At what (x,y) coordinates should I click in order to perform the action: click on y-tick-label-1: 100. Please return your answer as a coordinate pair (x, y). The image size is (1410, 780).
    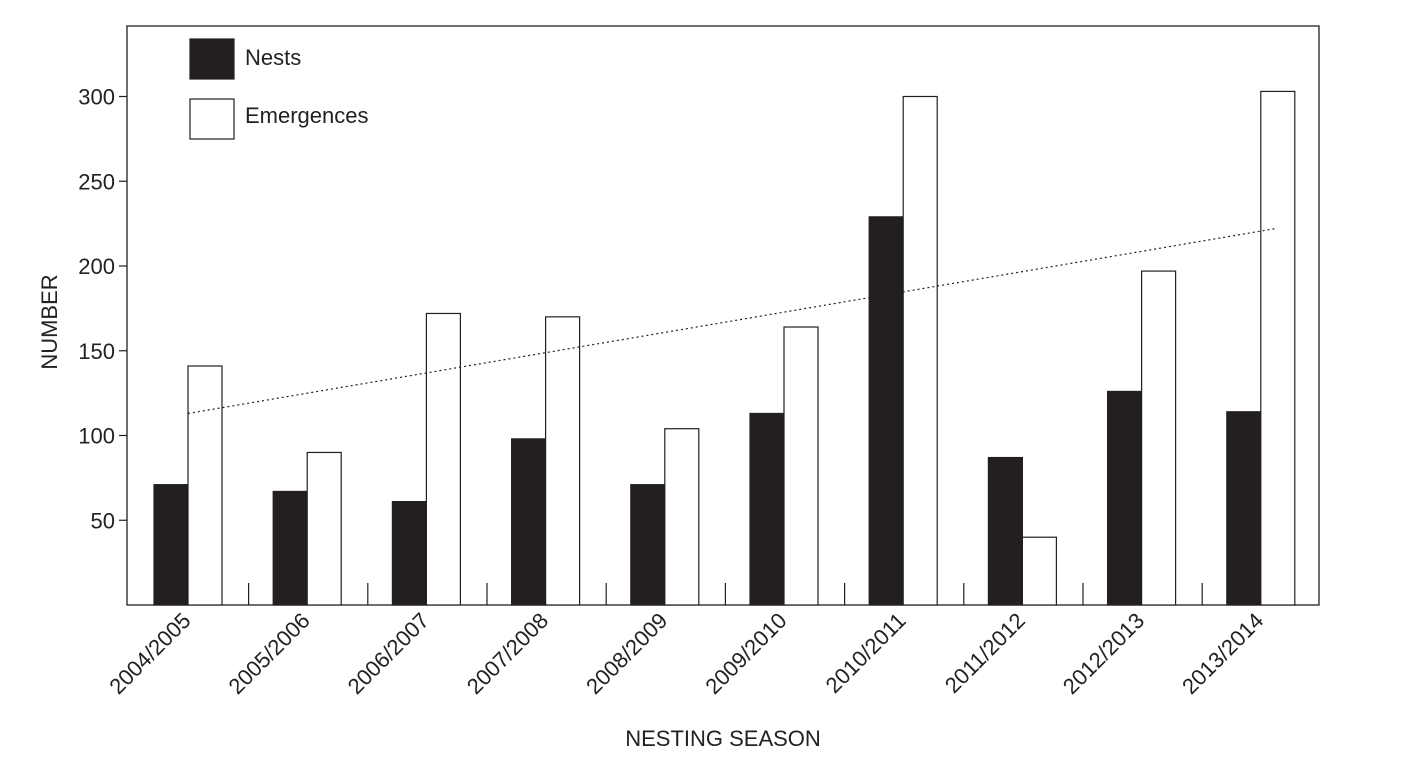
    Looking at the image, I should click on (96, 436).